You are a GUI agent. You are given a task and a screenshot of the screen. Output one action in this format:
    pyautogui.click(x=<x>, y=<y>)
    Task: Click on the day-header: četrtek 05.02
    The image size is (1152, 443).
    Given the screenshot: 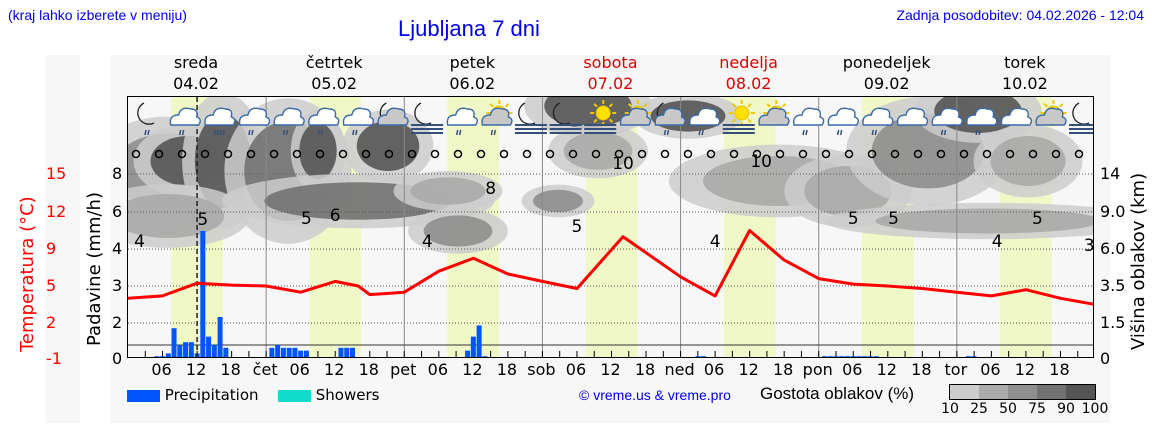 What is the action you would take?
    pyautogui.click(x=334, y=73)
    